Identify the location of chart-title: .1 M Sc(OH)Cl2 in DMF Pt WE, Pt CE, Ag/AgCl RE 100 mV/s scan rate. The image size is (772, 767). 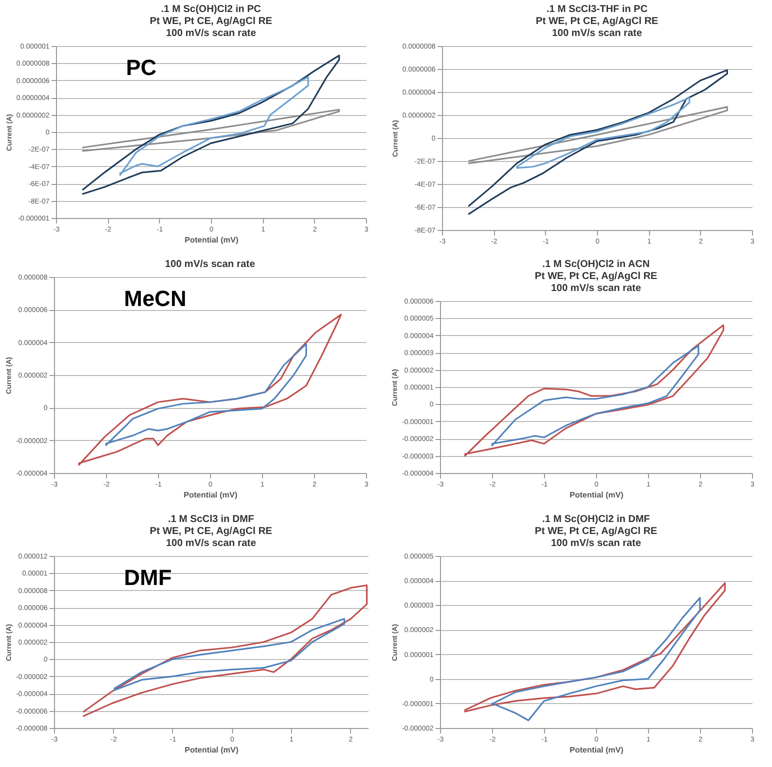
(596, 531).